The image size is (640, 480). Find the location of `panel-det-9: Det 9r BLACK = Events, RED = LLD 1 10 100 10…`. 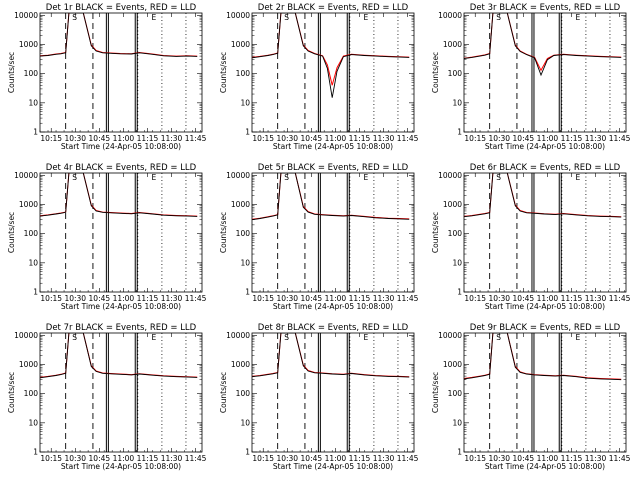

panel-det-9: Det 9r BLACK = Events, RED = LLD 1 10 100 10… is located at coordinates (531, 397).